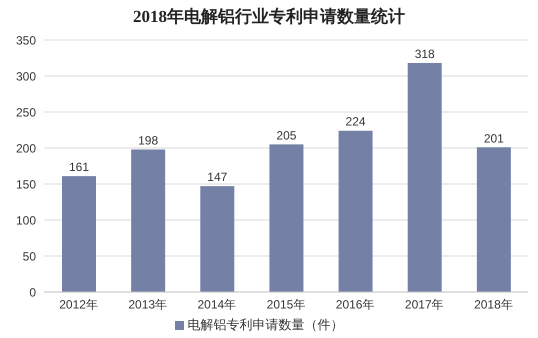 The height and width of the screenshot is (338, 538). I want to click on y-tick-label: 100, so click(26, 220).